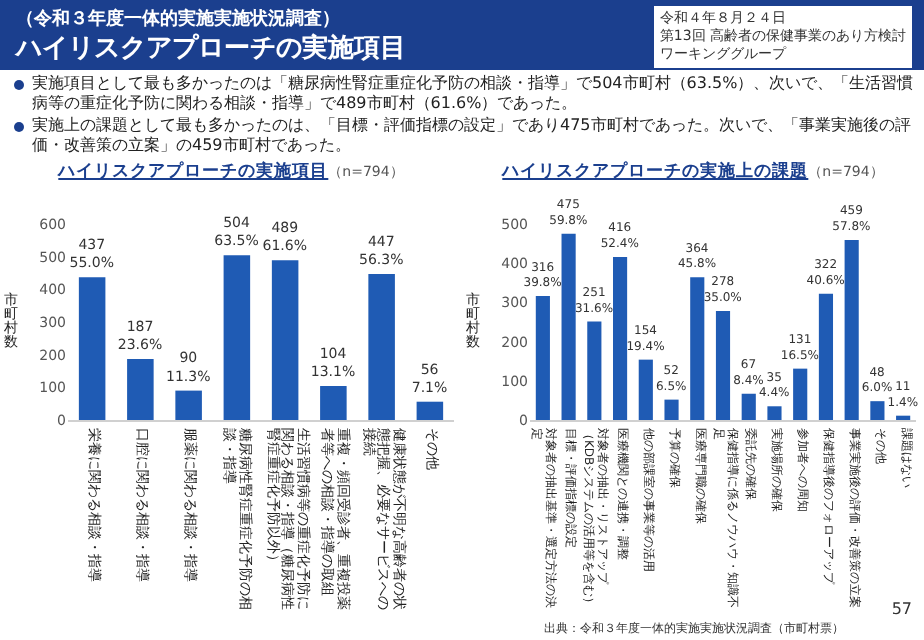 The height and width of the screenshot is (640, 924). What do you see at coordinates (193, 172) in the screenshot?
I see `chart-title: ハイリスクアプローチの実施項目` at bounding box center [193, 172].